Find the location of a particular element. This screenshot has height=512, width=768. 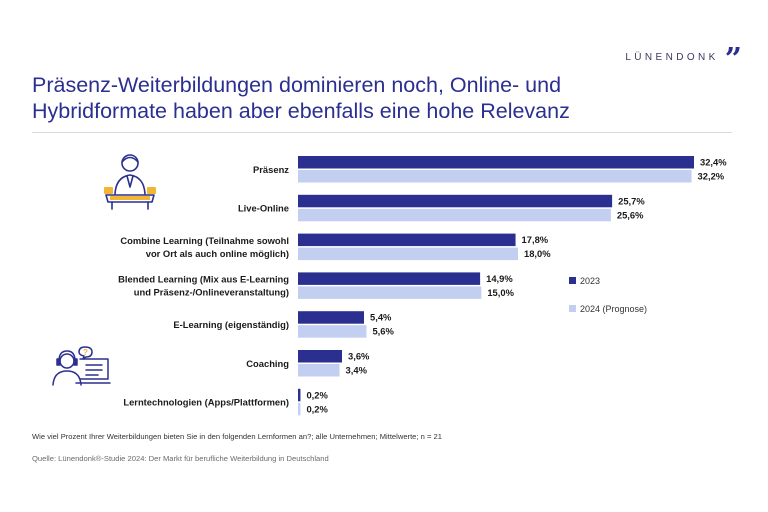

presenter-icon is located at coordinates (130, 182).